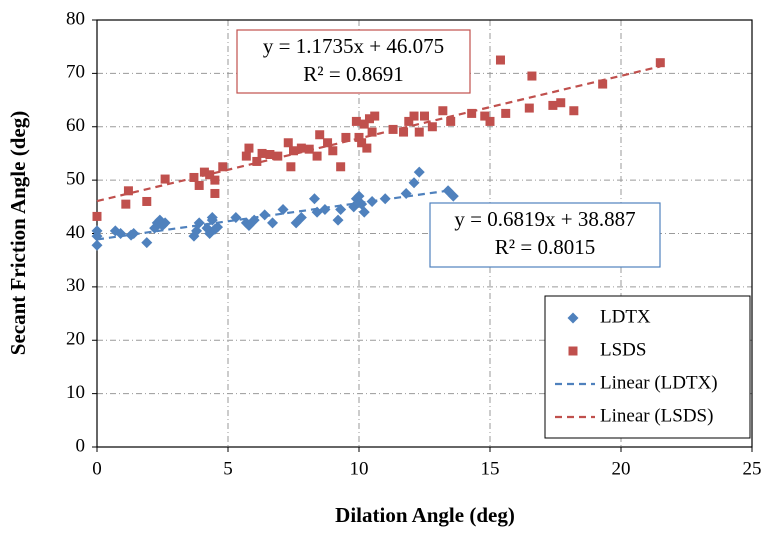 The image size is (780, 540). What do you see at coordinates (75, 339) in the screenshot?
I see `y-tick-label: 20` at bounding box center [75, 339].